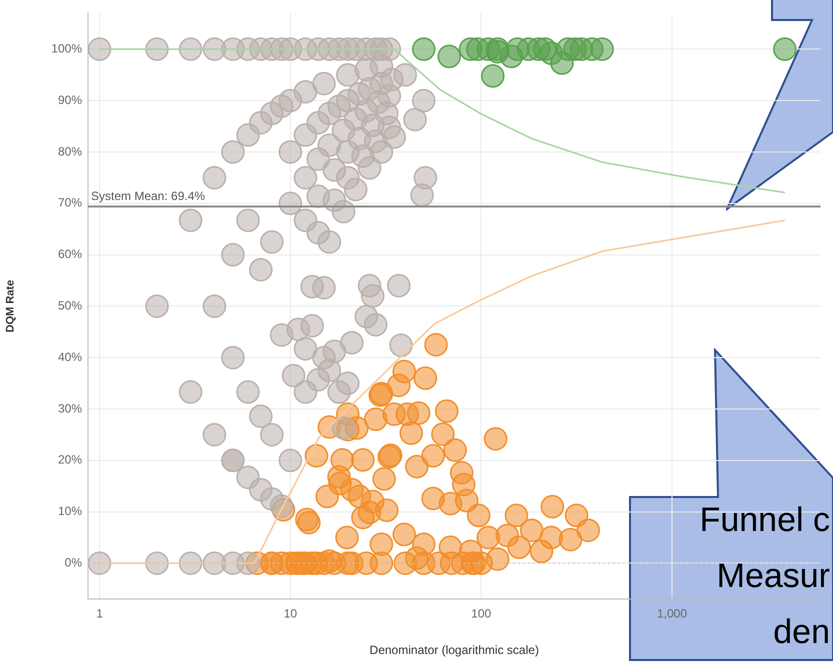  Describe the element at coordinates (70, 408) in the screenshot. I see `y-tick-label: 30%` at that location.